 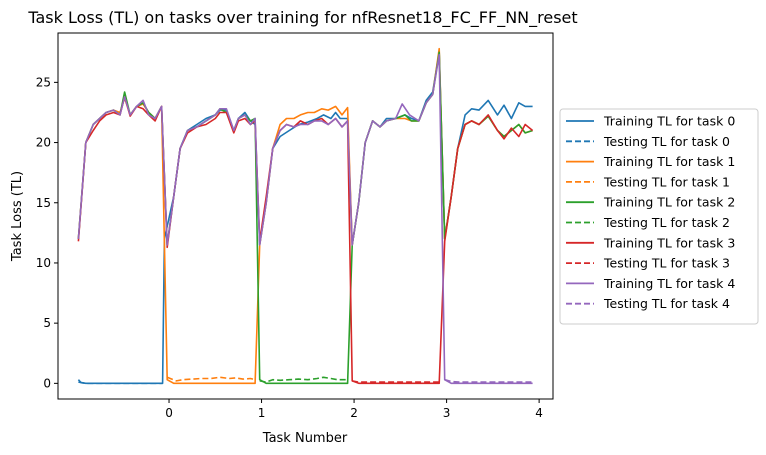 I want to click on x-tick-label: 4, so click(x=539, y=413).